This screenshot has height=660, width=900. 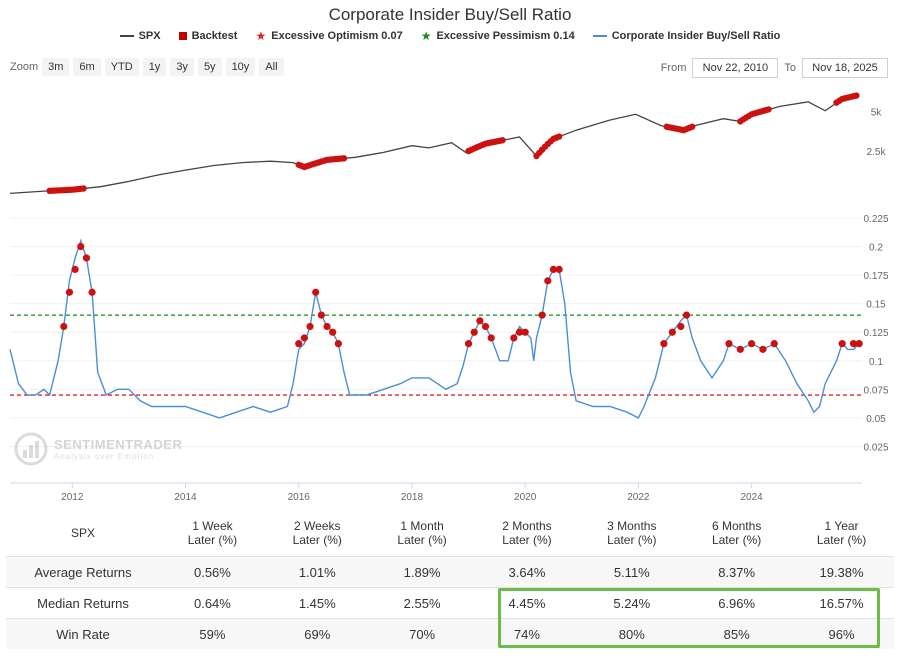 I want to click on col-header-1y: 1 Year Later (%), so click(x=841, y=533).